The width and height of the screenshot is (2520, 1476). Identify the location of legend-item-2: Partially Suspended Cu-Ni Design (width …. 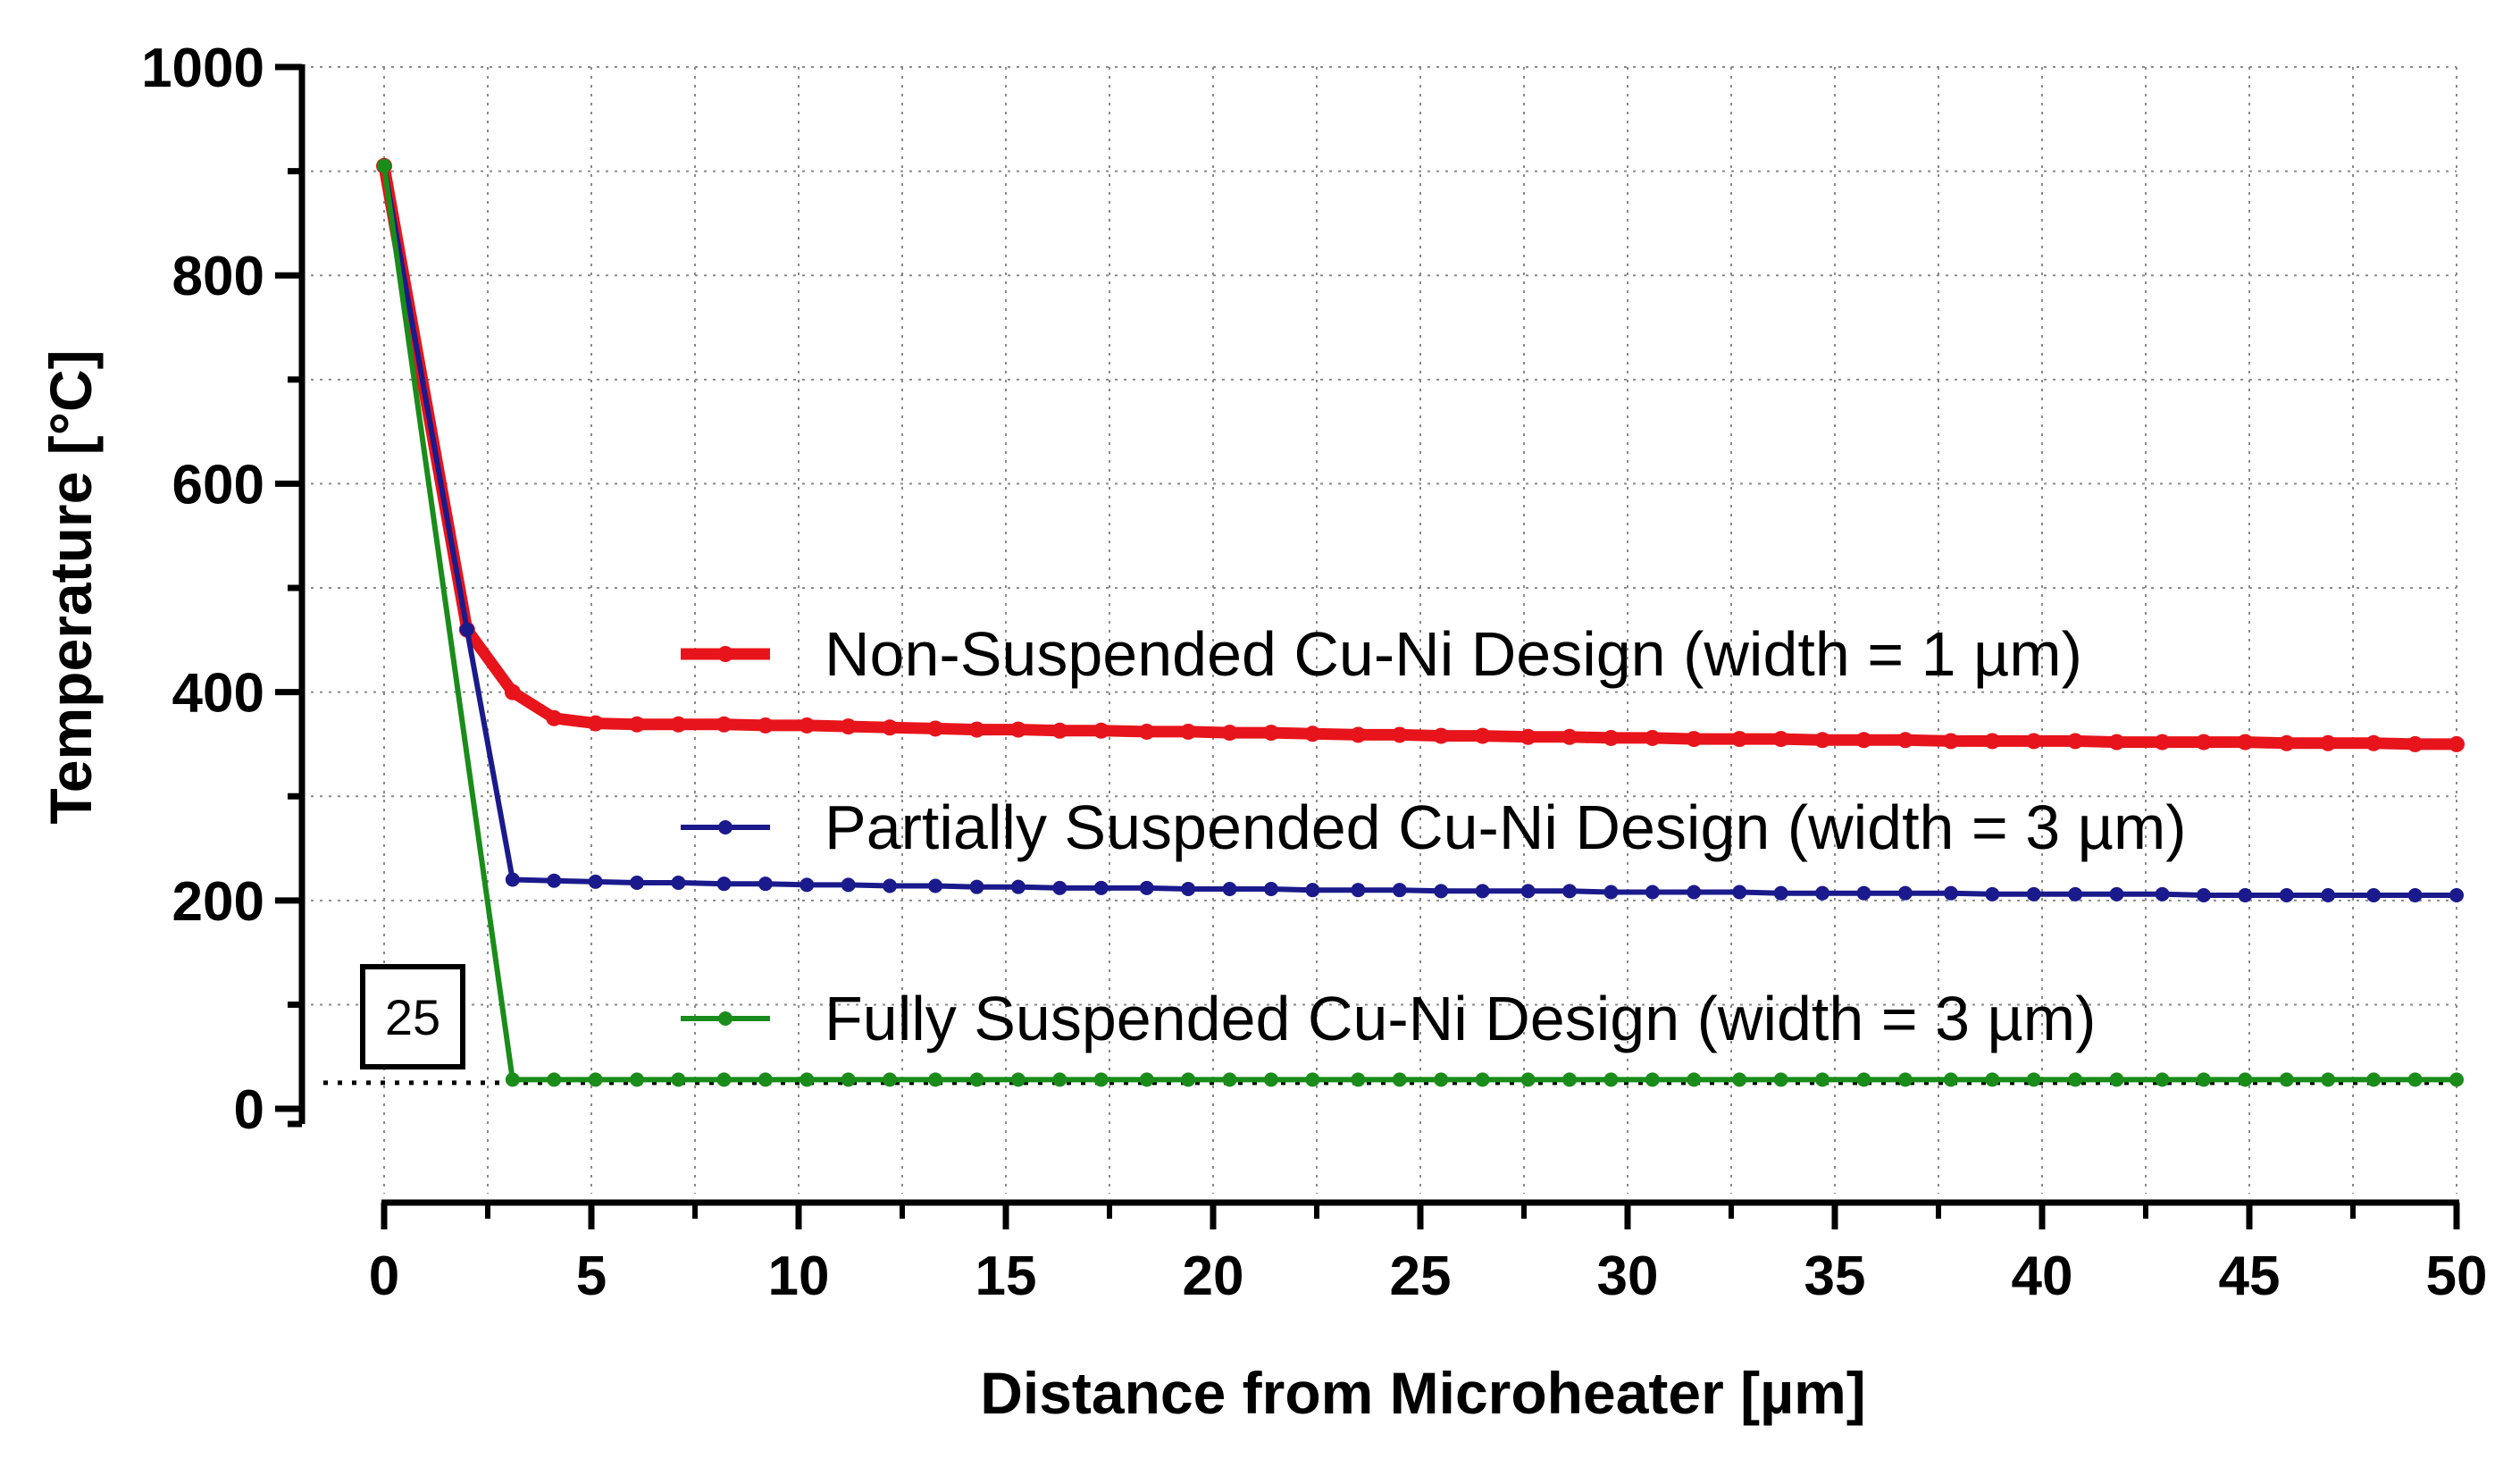
(1434, 827).